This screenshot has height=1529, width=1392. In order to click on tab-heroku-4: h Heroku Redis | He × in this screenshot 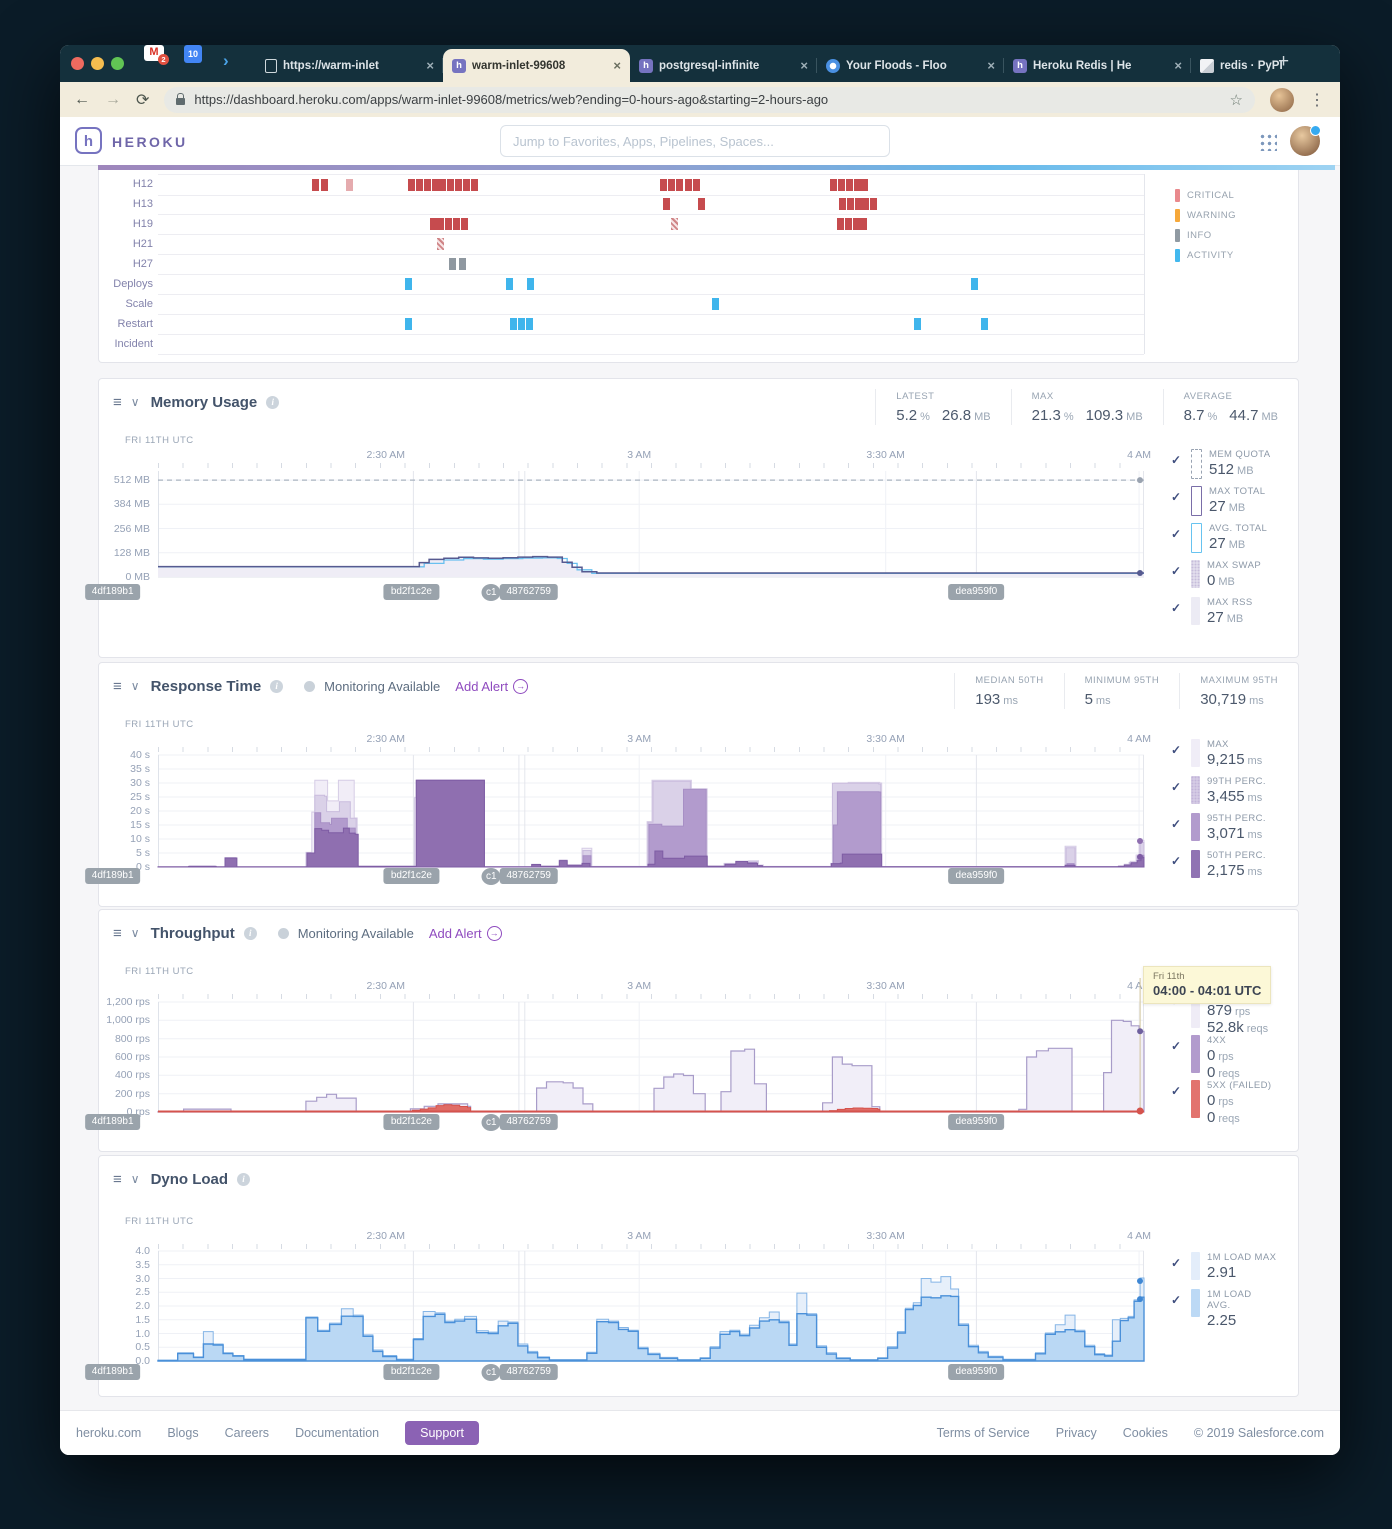, I will do `click(1097, 65)`.